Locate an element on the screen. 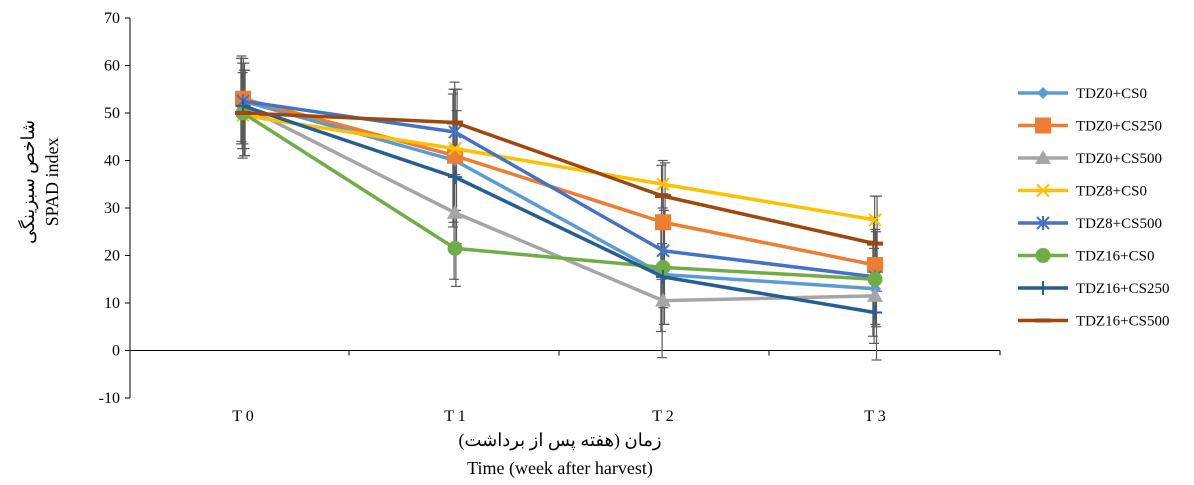 The height and width of the screenshot is (485, 1194). x-axis: T 0 T 1 T 2 T 3 is located at coordinates (565, 387).